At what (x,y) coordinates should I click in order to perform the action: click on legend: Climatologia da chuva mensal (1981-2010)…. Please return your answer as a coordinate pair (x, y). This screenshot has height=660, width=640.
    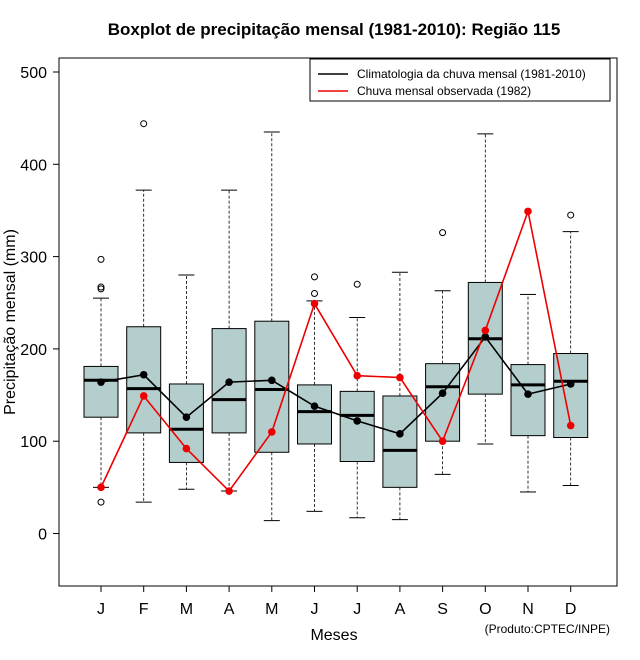
    Looking at the image, I should click on (460, 80).